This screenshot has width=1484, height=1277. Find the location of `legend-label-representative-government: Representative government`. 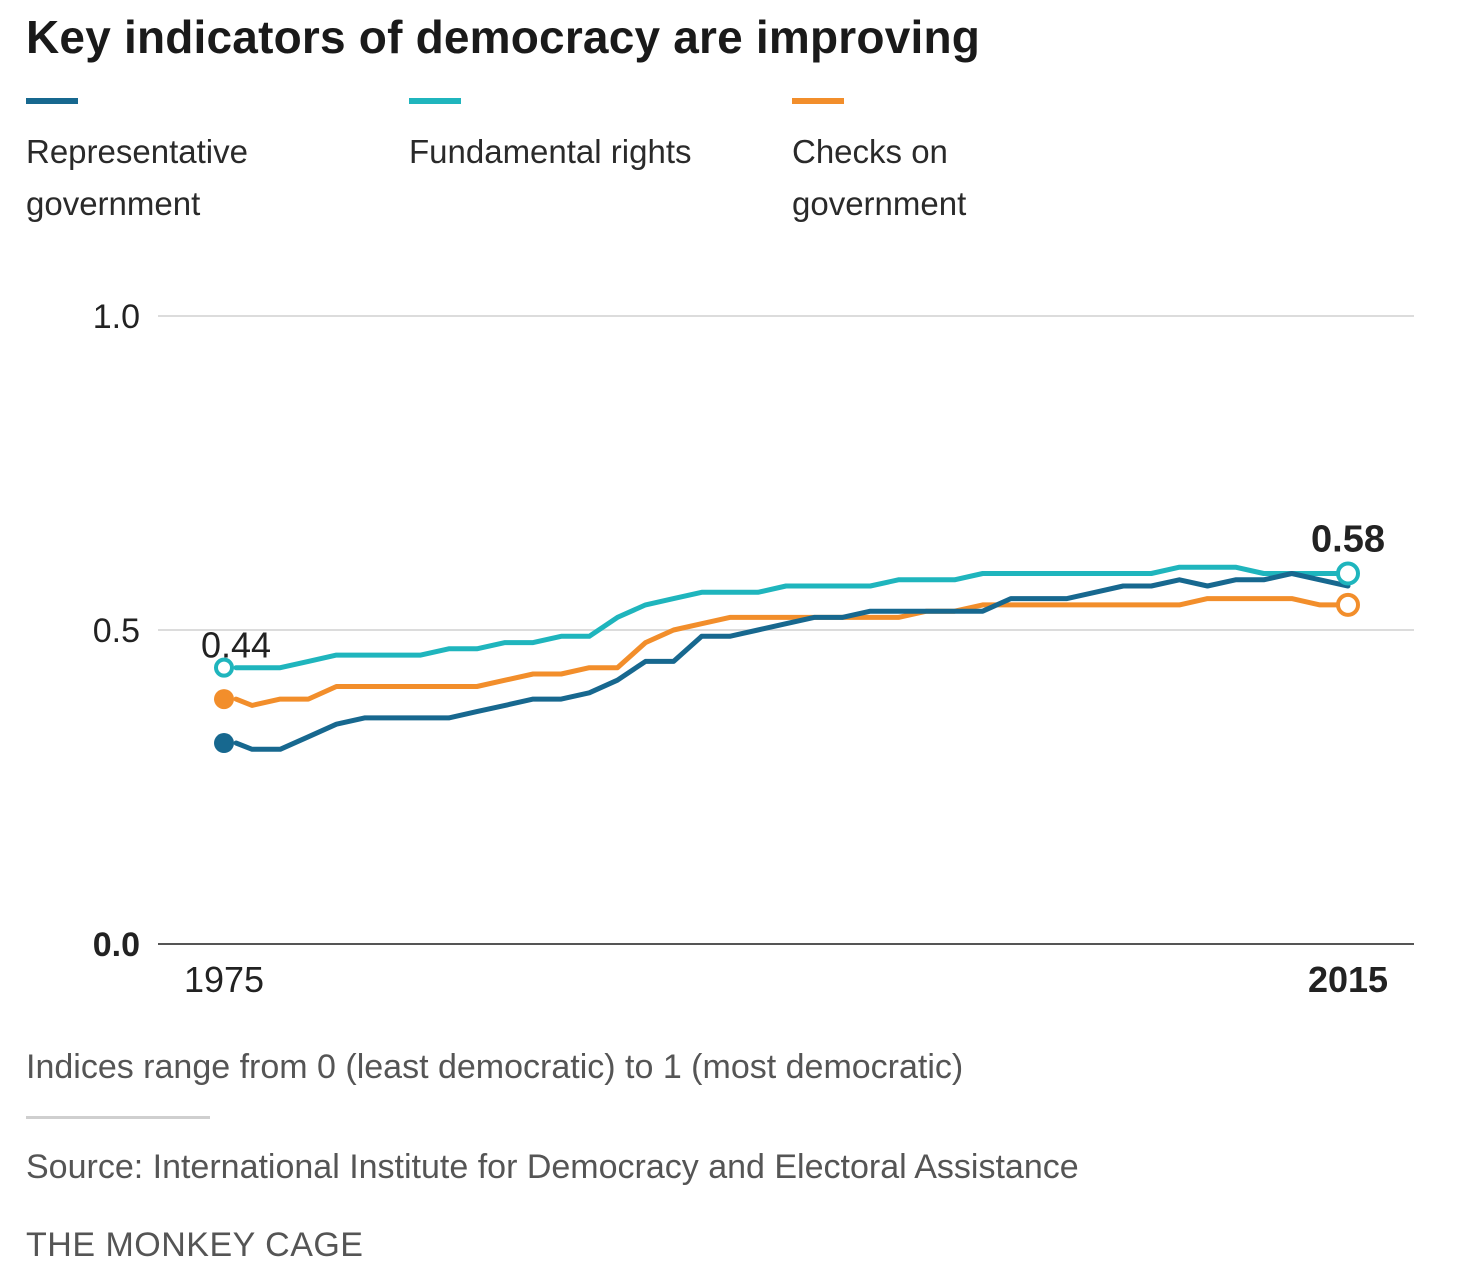

legend-label-representative-government: Representative government is located at coordinates (137, 177).